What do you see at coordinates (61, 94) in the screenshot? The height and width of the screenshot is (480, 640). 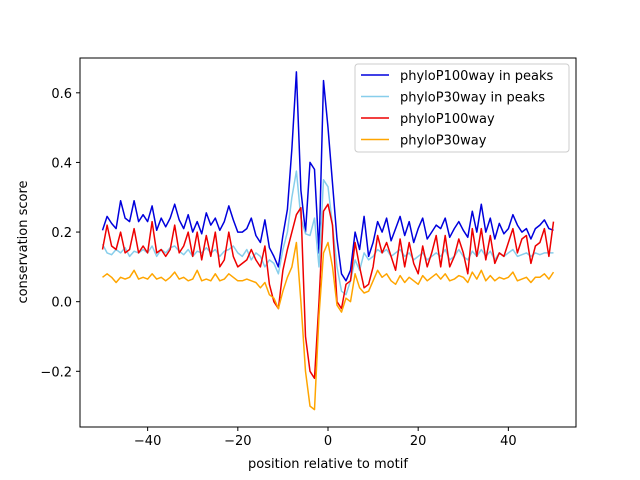 I see `y-tick-label: 0.6` at bounding box center [61, 94].